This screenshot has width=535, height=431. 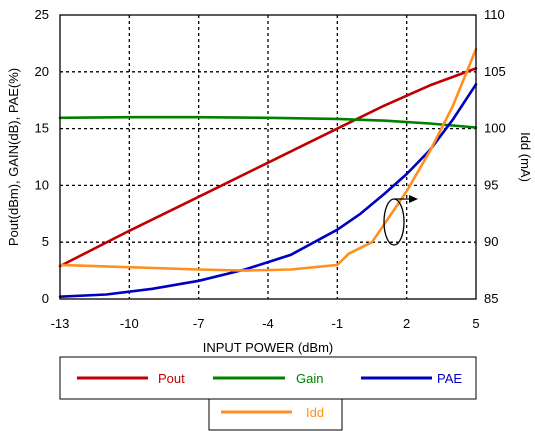 What do you see at coordinates (475, 323) in the screenshot?
I see `x-tick-label: 5` at bounding box center [475, 323].